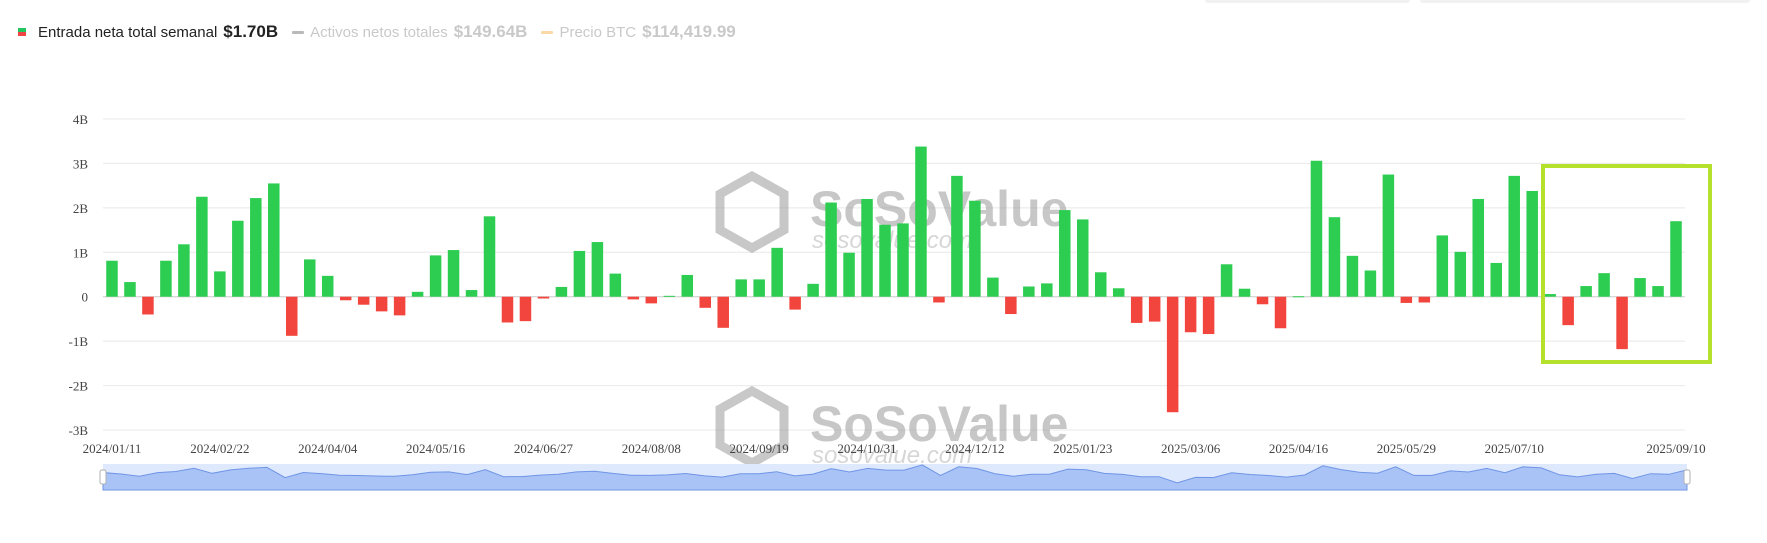 The image size is (1767, 543). Describe the element at coordinates (409, 32) in the screenshot. I see `legend-item-total-assets: Activos netos totales $149.64B` at that location.